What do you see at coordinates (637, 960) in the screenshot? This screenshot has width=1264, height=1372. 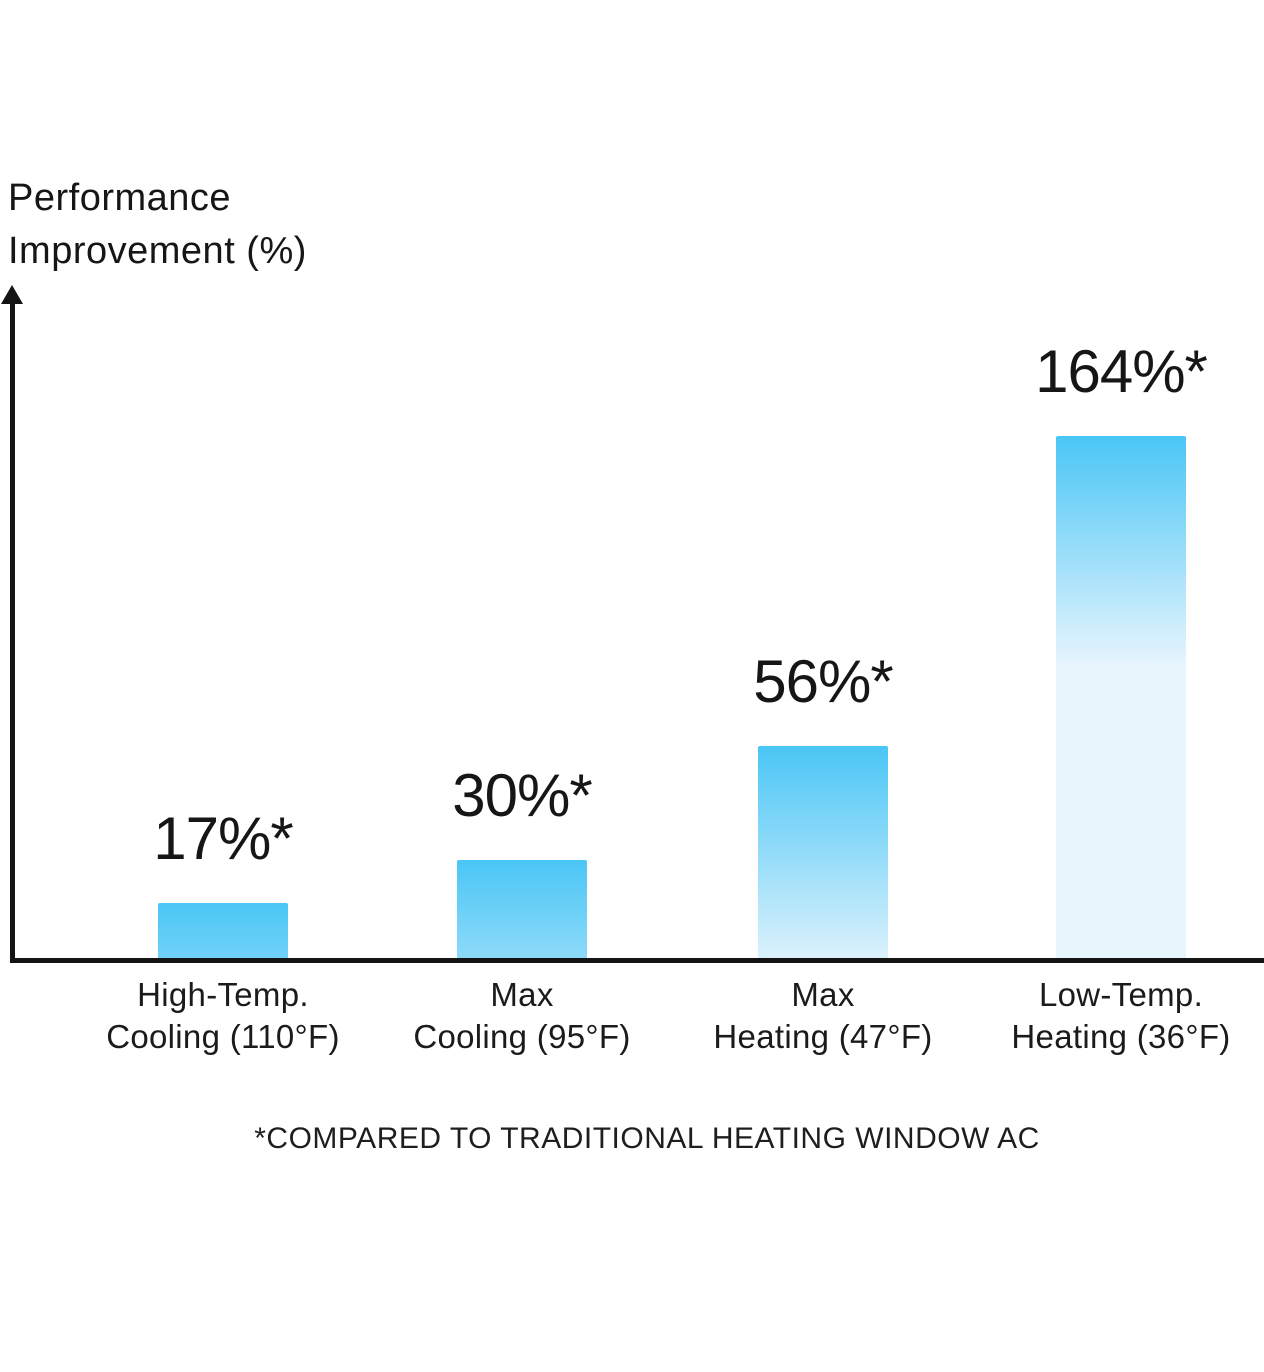 I see `x-axis` at bounding box center [637, 960].